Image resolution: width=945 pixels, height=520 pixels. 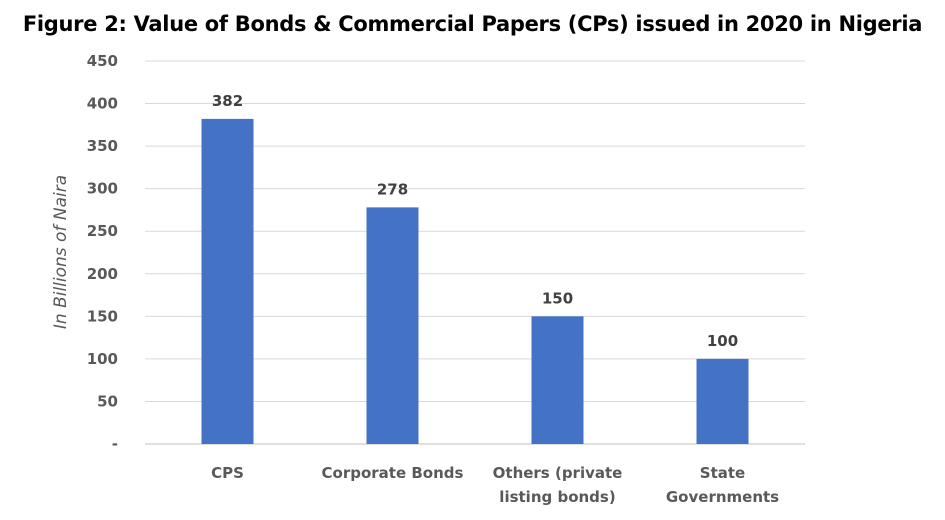 What do you see at coordinates (102, 104) in the screenshot?
I see `y-tick-label: 400` at bounding box center [102, 104].